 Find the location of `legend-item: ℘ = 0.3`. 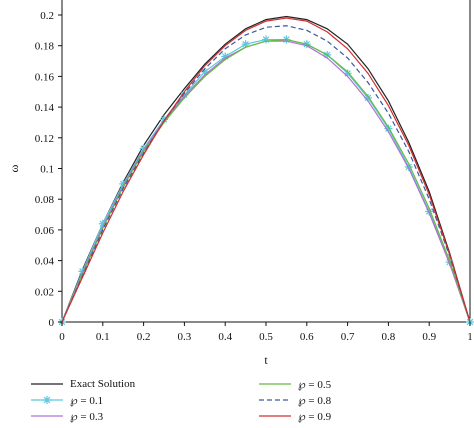

legend-item: ℘ = 0.3 is located at coordinates (66, 416).